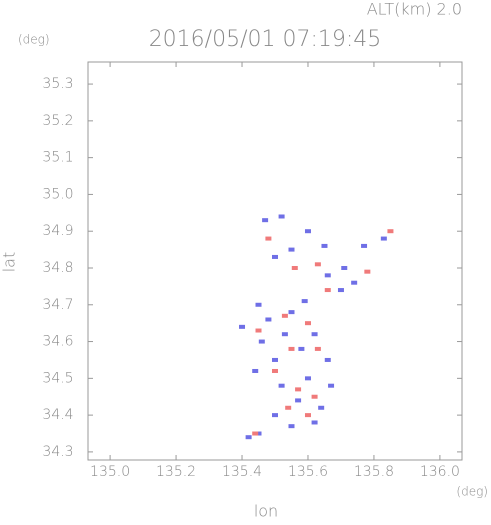 This screenshot has height=525, width=491. What do you see at coordinates (472, 492) in the screenshot?
I see `x-unit: (deg)` at bounding box center [472, 492].